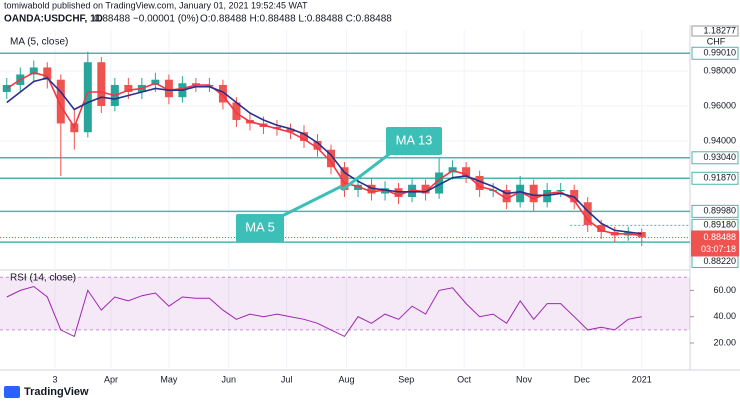 The height and width of the screenshot is (404, 740). What do you see at coordinates (724, 316) in the screenshot?
I see `rsi-tick-label: 40.00` at bounding box center [724, 316].